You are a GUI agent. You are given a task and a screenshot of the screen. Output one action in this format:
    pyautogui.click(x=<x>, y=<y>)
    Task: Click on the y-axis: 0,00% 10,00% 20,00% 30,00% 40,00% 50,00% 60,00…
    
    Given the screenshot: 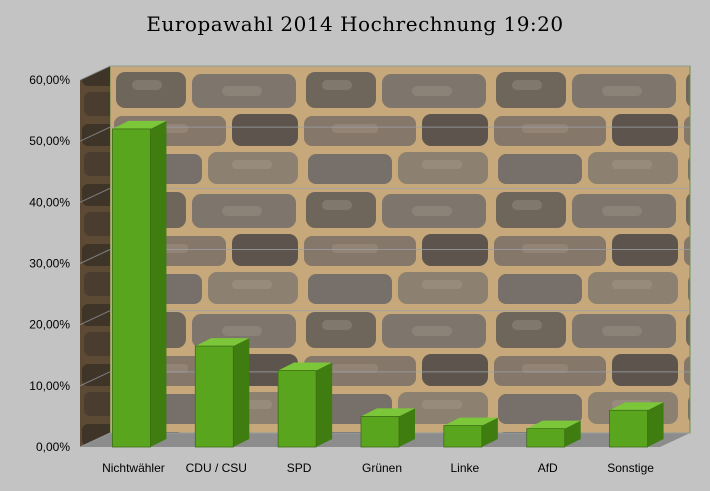 What is the action you would take?
    pyautogui.click(x=49, y=263)
    